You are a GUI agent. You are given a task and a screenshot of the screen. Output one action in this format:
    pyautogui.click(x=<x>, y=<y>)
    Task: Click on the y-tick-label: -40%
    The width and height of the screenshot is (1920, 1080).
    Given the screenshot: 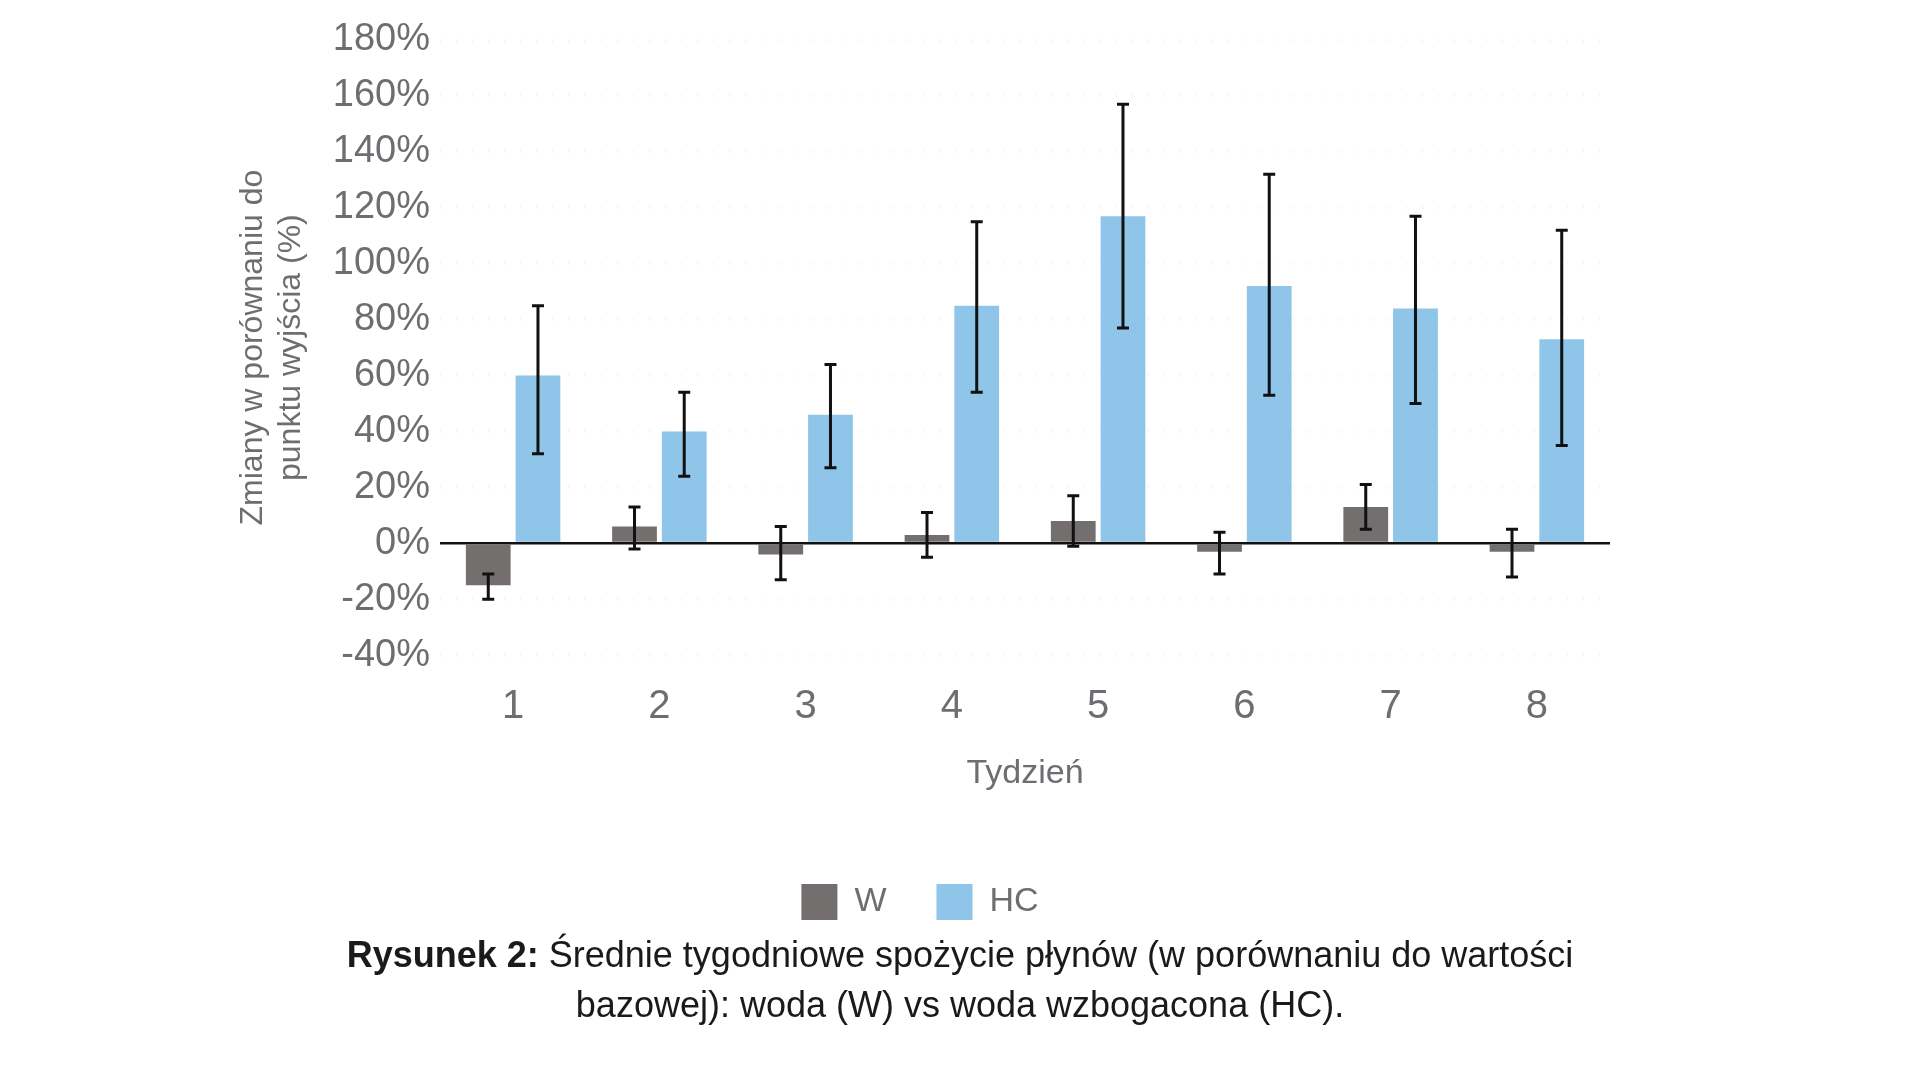 What is the action you would take?
    pyautogui.click(x=385, y=652)
    